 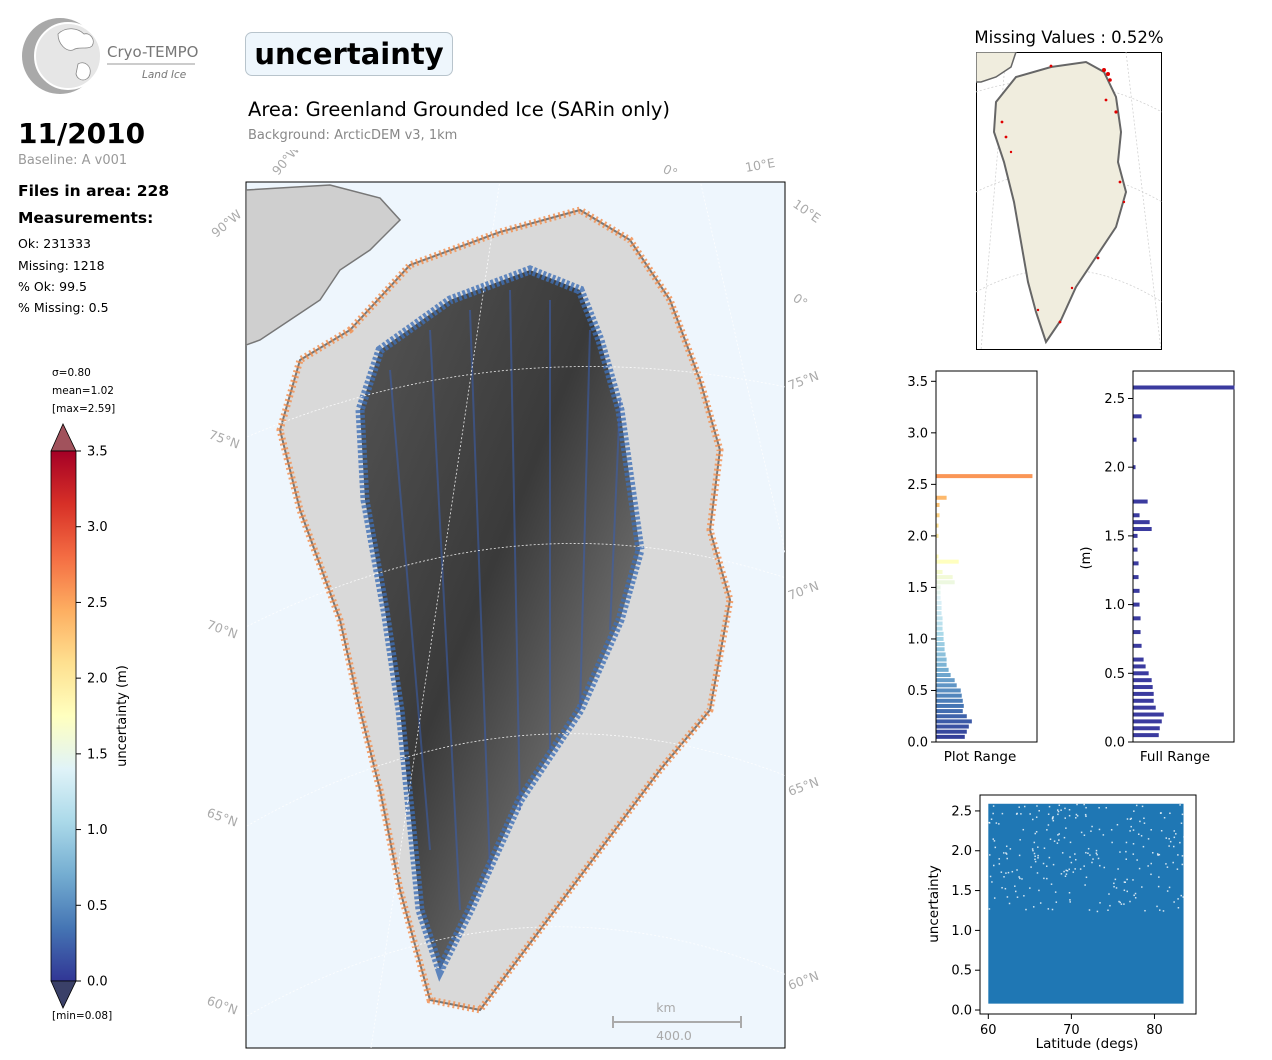 What do you see at coordinates (803, 786) in the screenshot?
I see `lat-label-65-right: 65°N` at bounding box center [803, 786].